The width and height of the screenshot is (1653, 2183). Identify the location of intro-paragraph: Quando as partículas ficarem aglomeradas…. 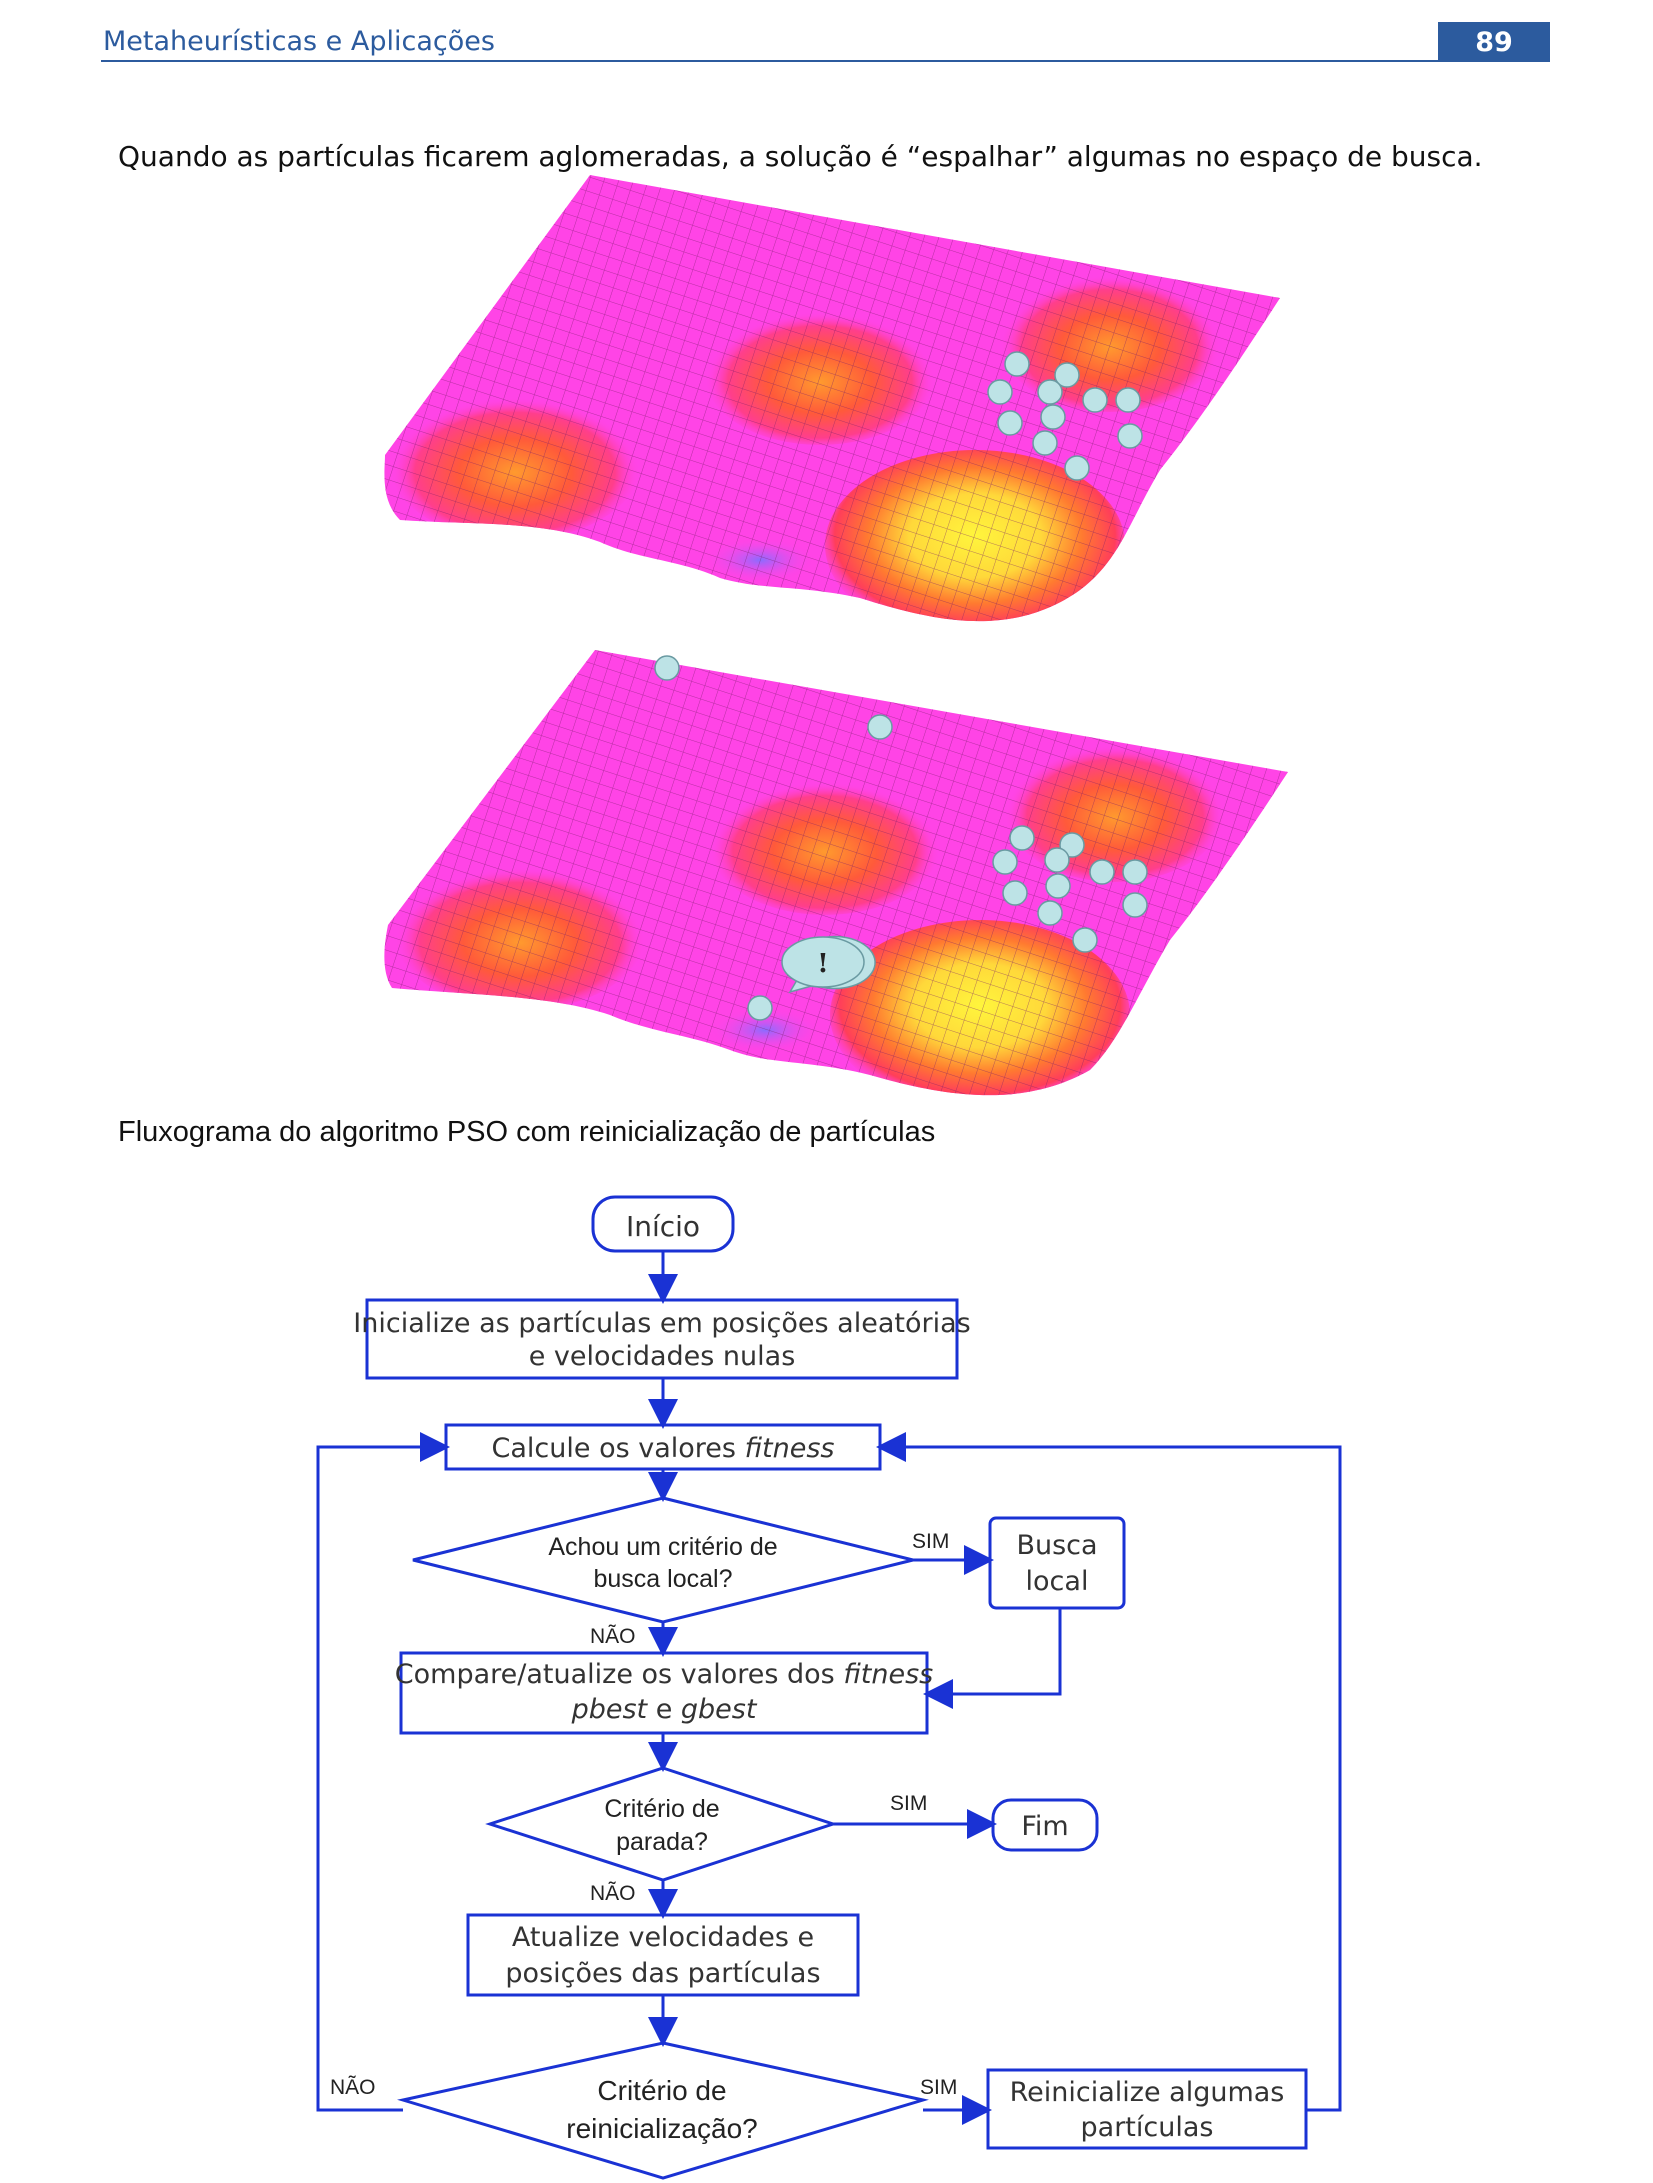
(800, 156).